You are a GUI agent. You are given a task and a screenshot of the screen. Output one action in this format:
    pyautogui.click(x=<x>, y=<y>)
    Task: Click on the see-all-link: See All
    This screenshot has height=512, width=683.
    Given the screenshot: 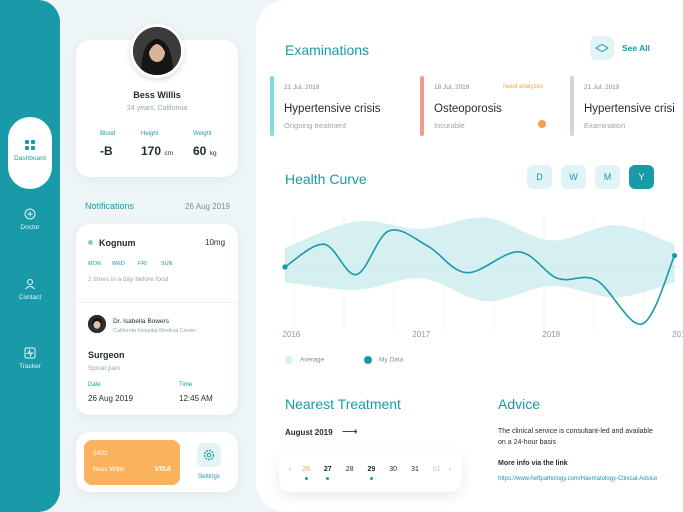 What is the action you would take?
    pyautogui.click(x=636, y=48)
    